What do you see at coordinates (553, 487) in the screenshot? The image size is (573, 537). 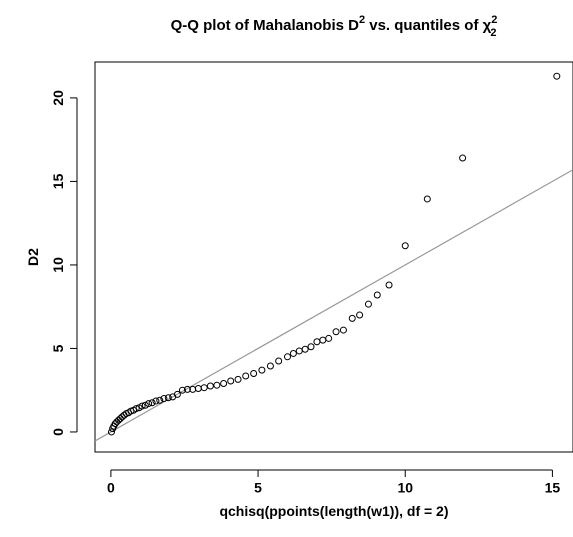 I see `x-tick-label: 15` at bounding box center [553, 487].